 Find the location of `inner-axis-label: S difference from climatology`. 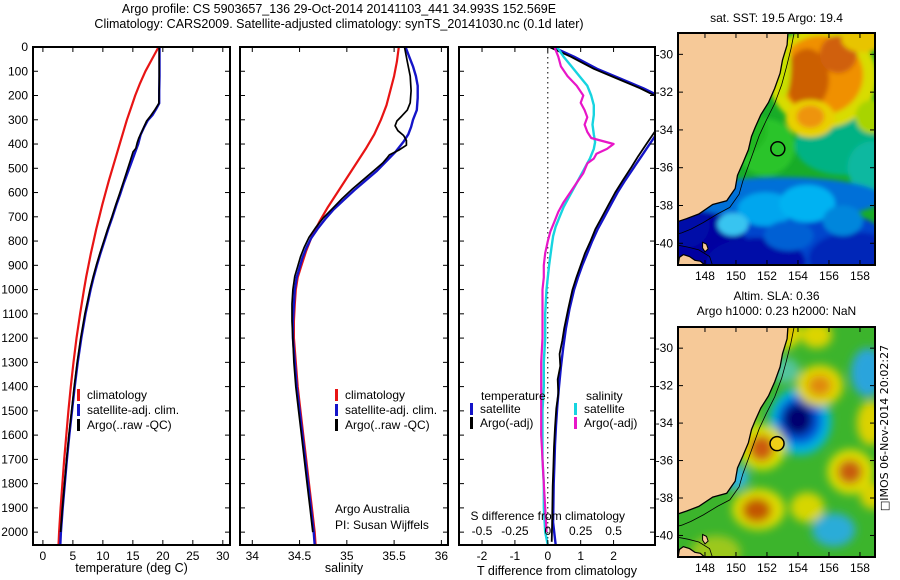

inner-axis-label: S difference from climatology is located at coordinates (548, 516).